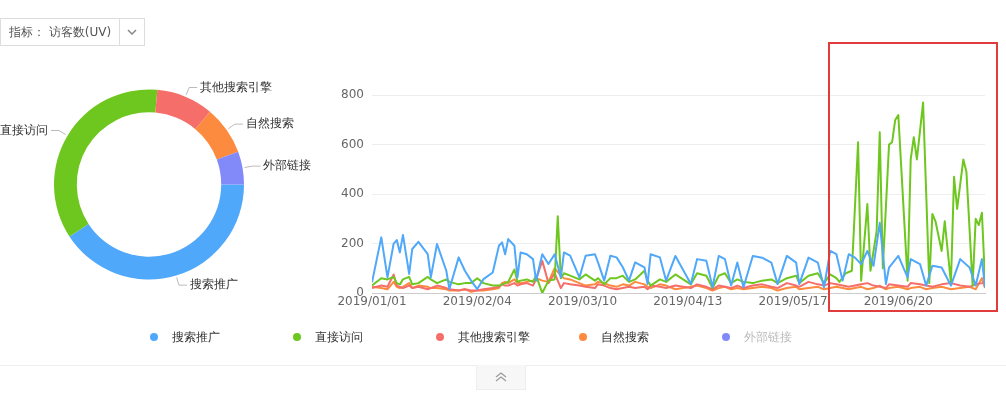 Image resolution: width=1006 pixels, height=404 pixels. I want to click on x-tick-label: 2019/04/13, so click(688, 301).